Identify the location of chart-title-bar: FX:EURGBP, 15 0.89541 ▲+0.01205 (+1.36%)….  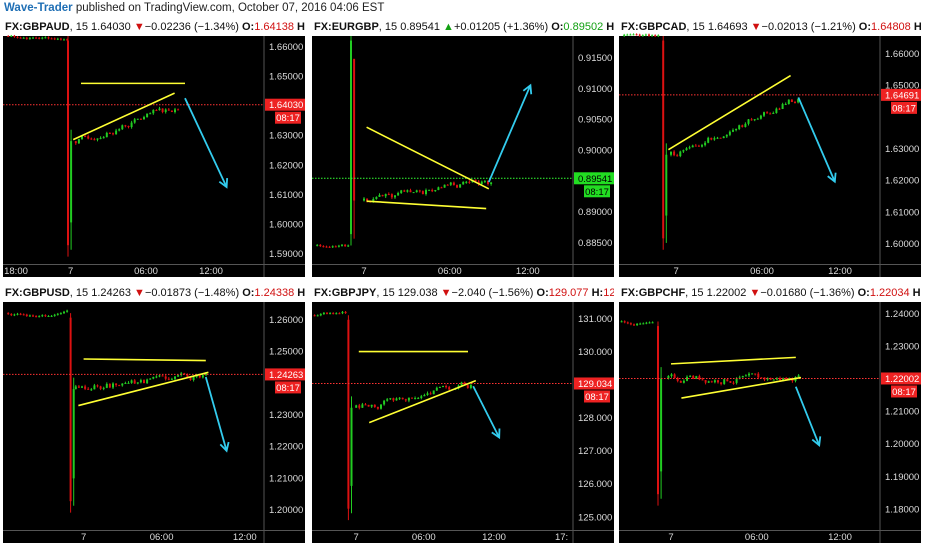
(463, 27).